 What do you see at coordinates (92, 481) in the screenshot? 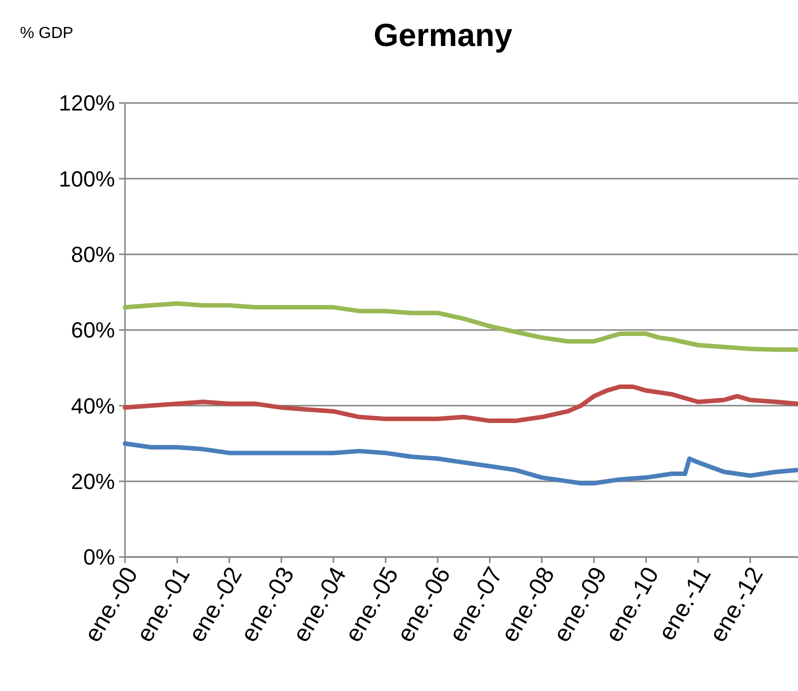
I see `y-tick-label: 20%` at bounding box center [92, 481].